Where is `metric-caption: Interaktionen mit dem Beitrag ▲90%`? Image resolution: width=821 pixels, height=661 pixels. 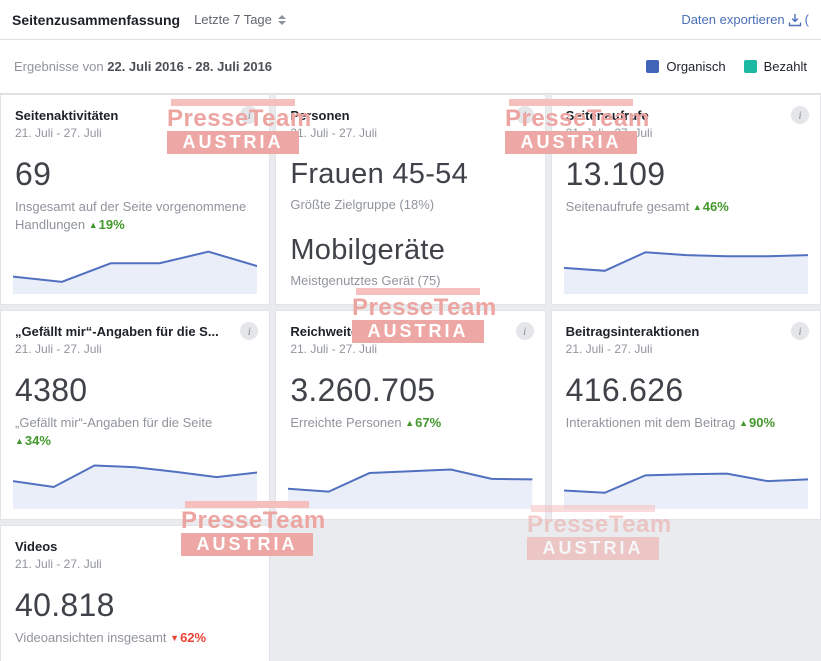
metric-caption: Interaktionen mit dem Beitrag ▲90% is located at coordinates (670, 422).